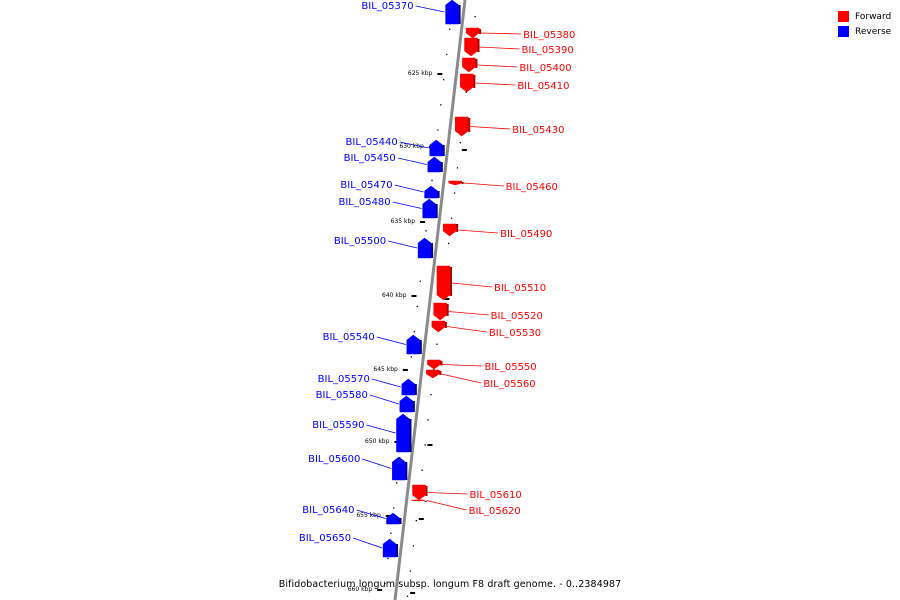 This screenshot has width=900, height=600. What do you see at coordinates (509, 126) in the screenshot?
I see `gene-bil-05430: BIL_05430` at bounding box center [509, 126].